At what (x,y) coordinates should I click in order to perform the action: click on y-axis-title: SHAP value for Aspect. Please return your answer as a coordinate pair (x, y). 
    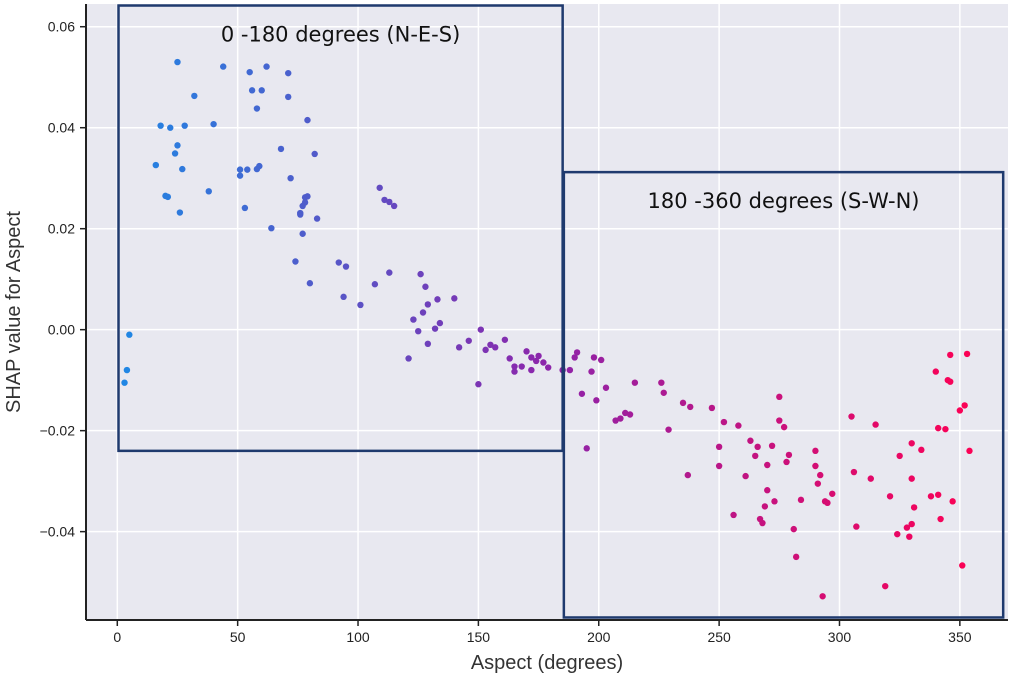
    Looking at the image, I should click on (14, 312).